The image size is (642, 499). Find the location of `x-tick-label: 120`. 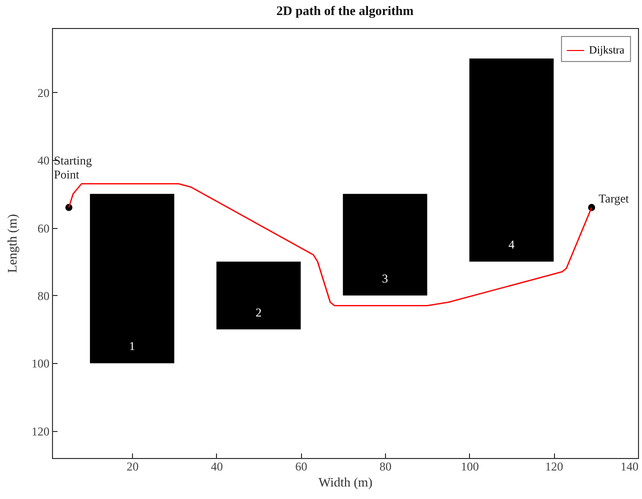

x-tick-label: 120 is located at coordinates (554, 467).